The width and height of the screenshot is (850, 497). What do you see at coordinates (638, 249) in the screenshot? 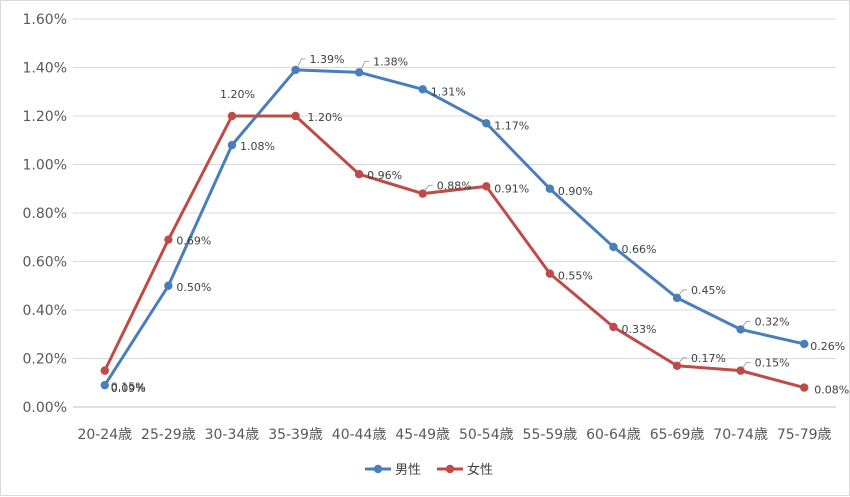
I see `data-label: 0.66%` at bounding box center [638, 249].